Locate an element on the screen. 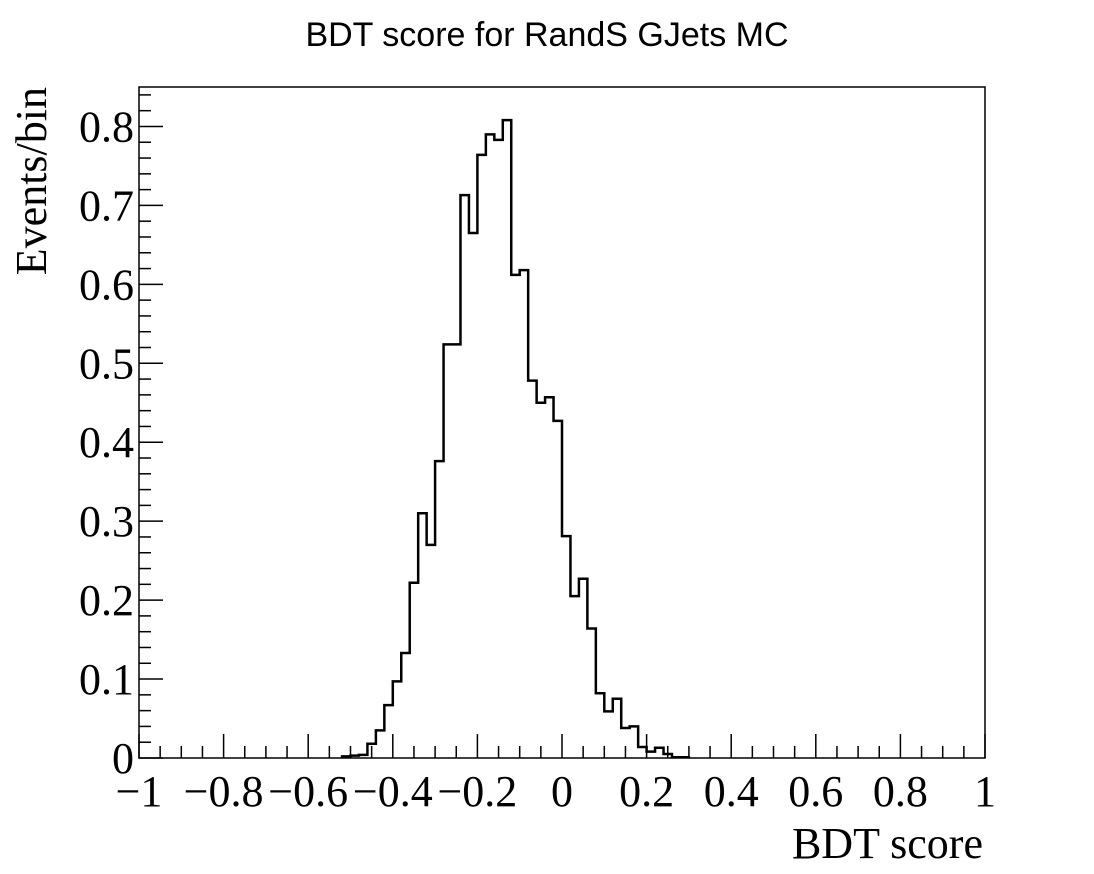  x-tick-label: 0 is located at coordinates (562, 791).